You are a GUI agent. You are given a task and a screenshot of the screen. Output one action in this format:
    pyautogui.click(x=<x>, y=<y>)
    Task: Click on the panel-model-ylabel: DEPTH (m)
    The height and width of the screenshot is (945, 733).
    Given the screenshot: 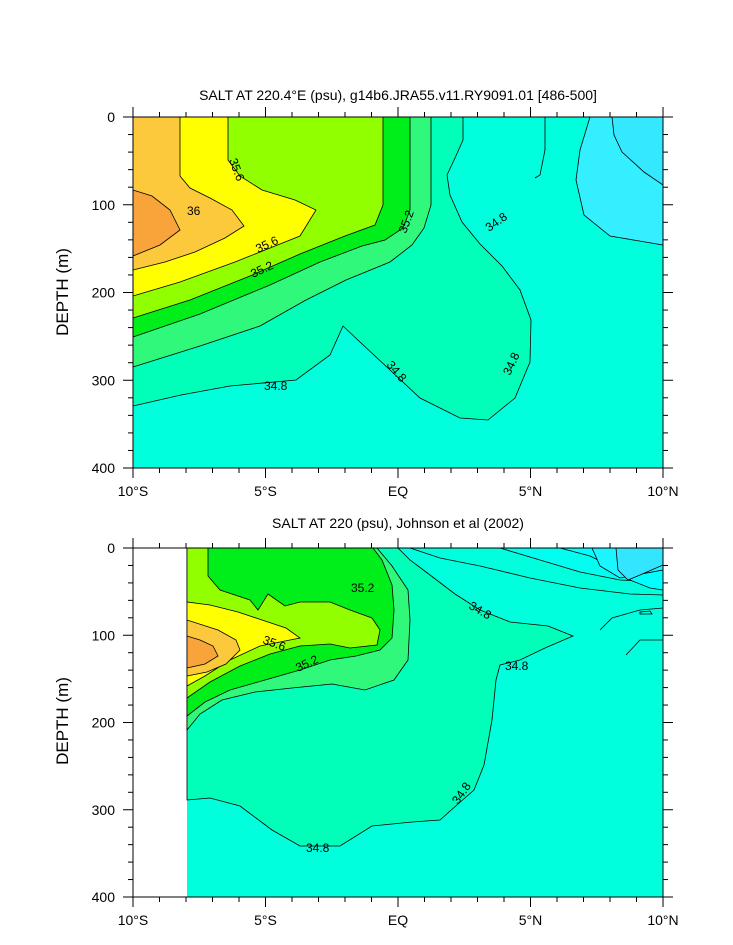 What is the action you would take?
    pyautogui.click(x=62, y=292)
    